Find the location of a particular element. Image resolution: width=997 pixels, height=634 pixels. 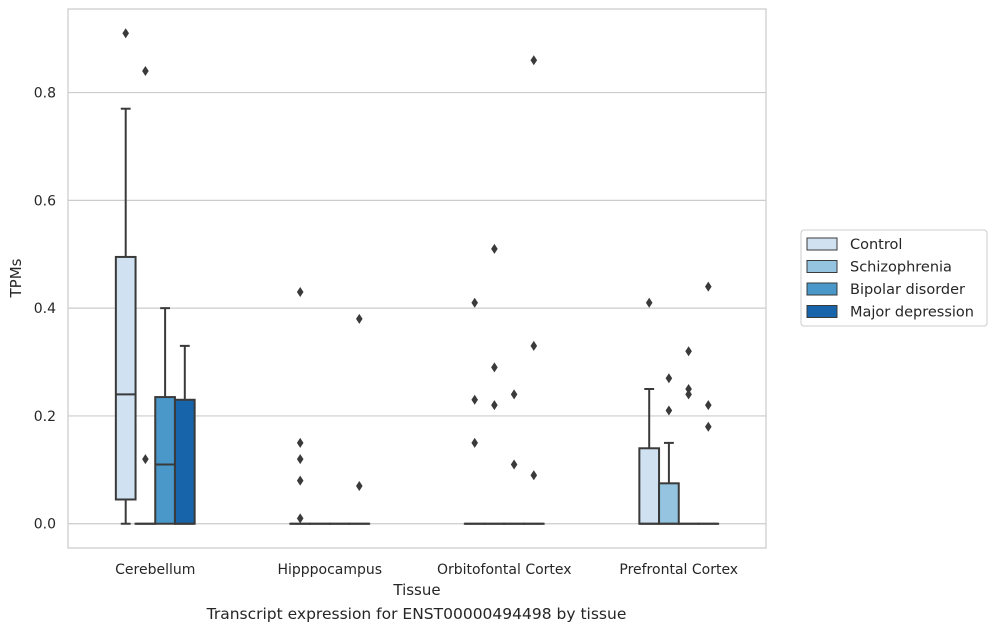

x-tick-label: Cerebellum is located at coordinates (155, 570).